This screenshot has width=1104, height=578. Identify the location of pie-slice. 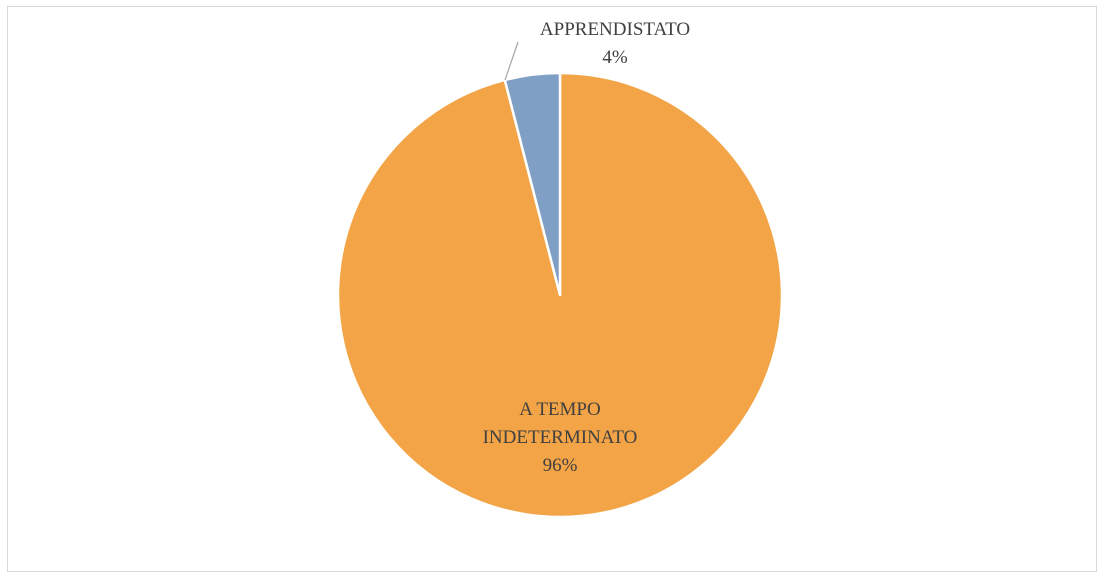
(532, 184).